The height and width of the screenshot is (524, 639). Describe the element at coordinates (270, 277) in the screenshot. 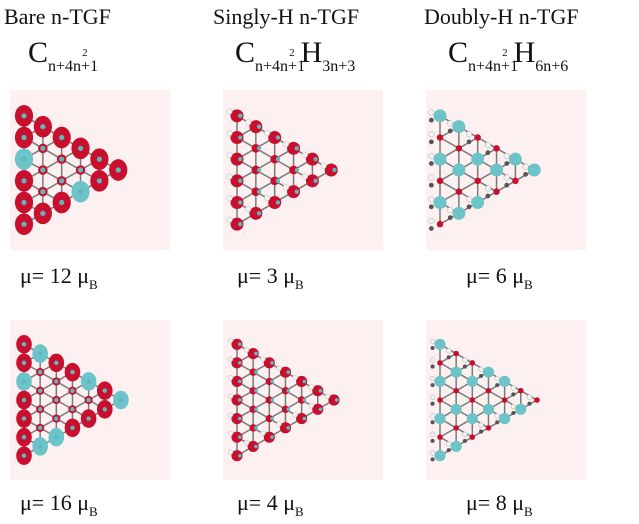

I see `magnetic-moment: μ= 3 μB` at that location.